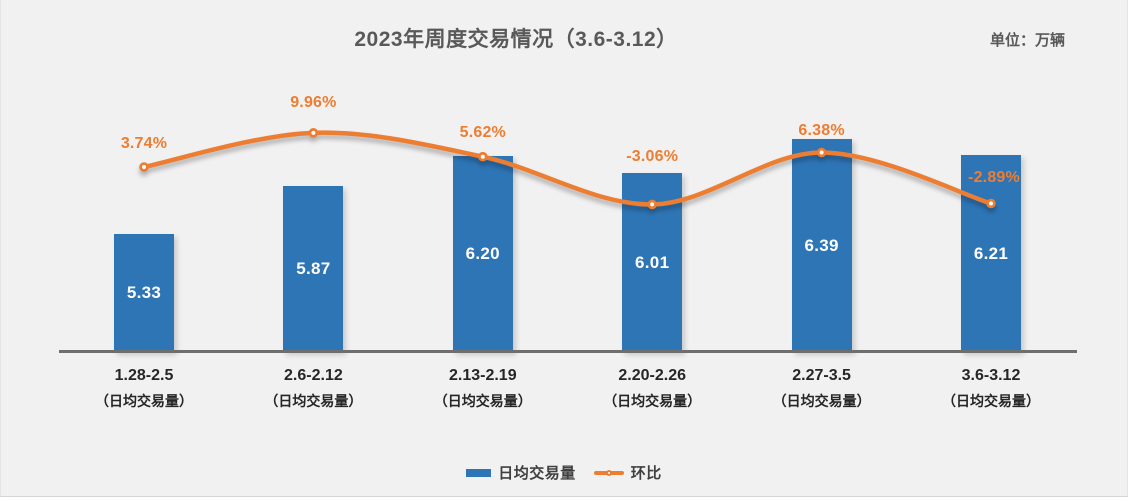  What do you see at coordinates (994, 178) in the screenshot?
I see `line-value-label: -2.89%` at bounding box center [994, 178].